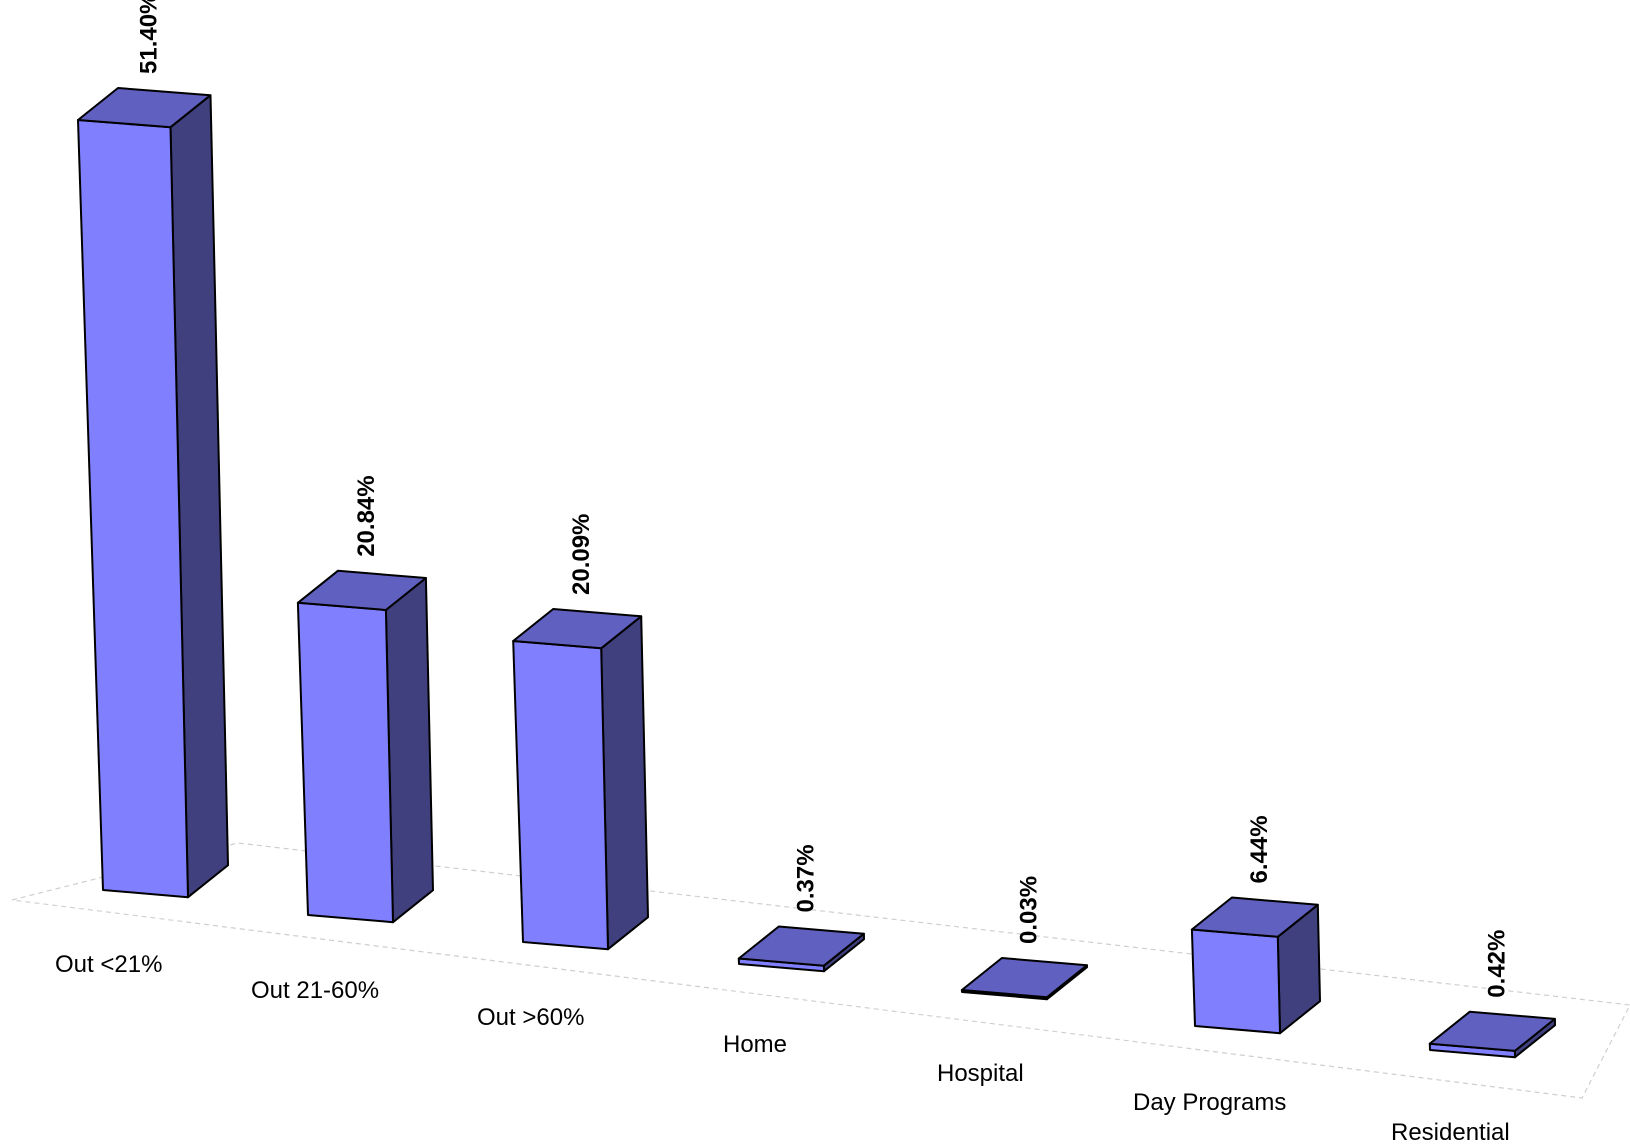  I want to click on category-label-out-21-60: Out 21-60%, so click(315, 990).